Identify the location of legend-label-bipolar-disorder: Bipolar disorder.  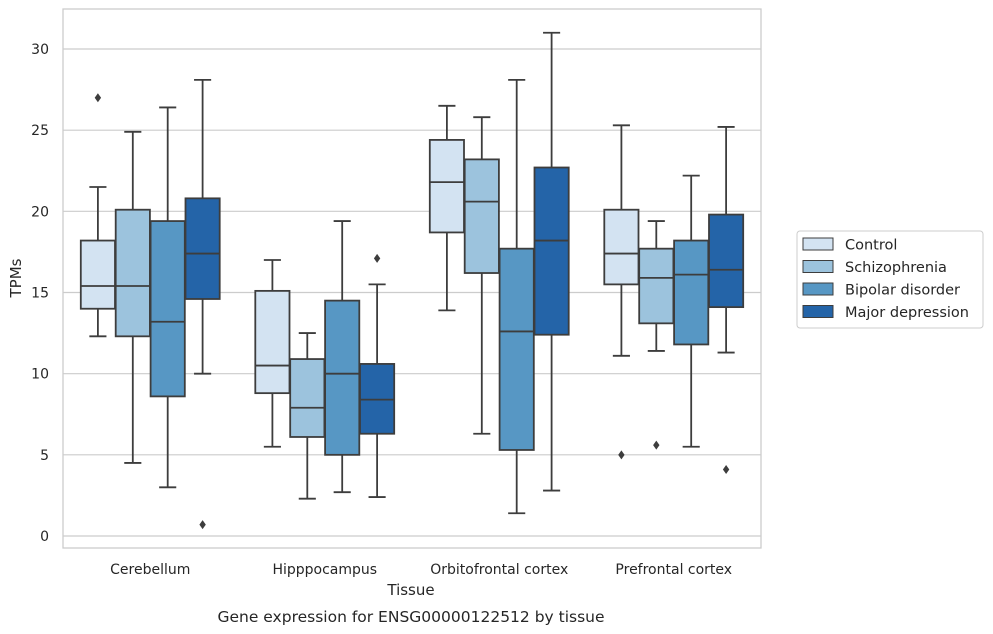
(902, 291).